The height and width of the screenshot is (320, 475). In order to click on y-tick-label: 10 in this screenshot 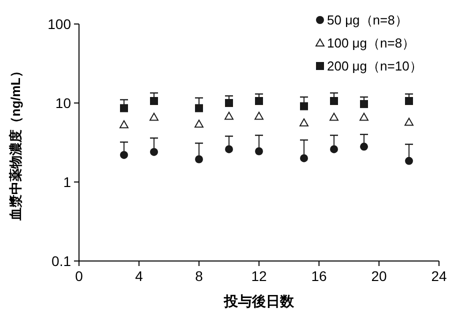, I will do `click(63, 102)`.